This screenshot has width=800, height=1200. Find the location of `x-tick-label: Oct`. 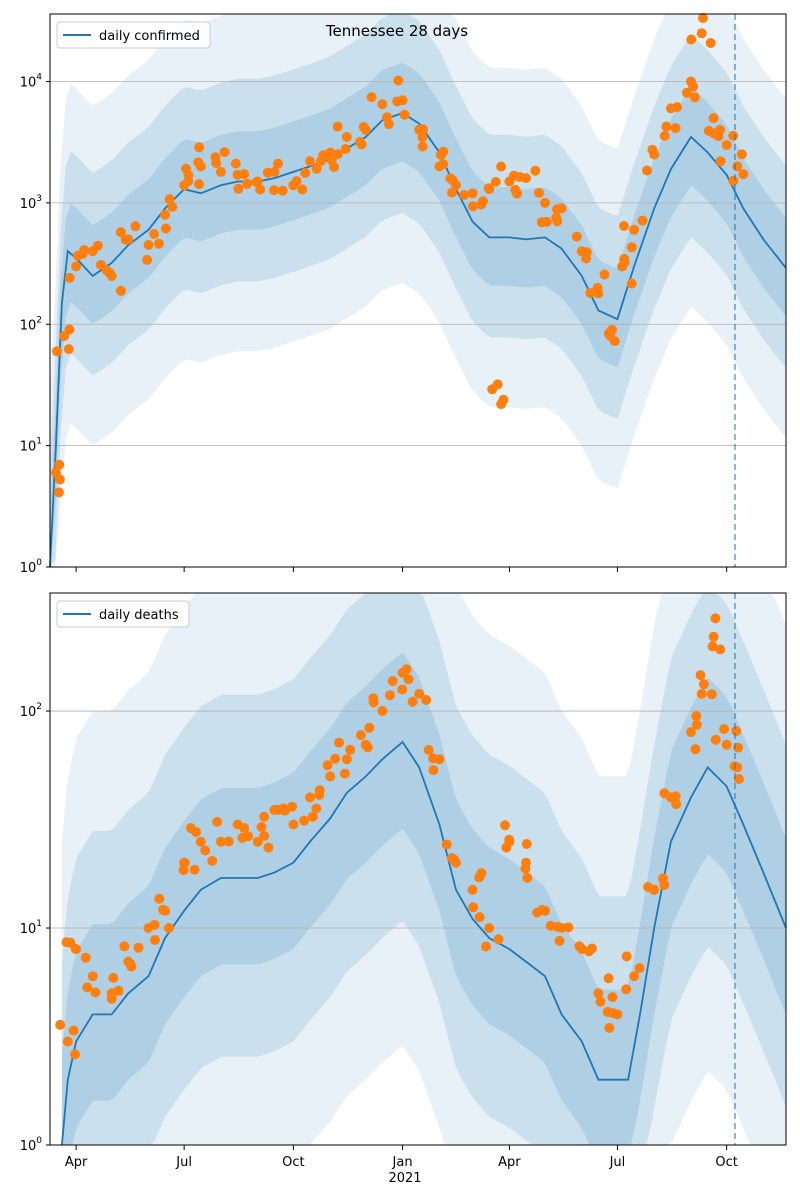

x-tick-label: Oct is located at coordinates (726, 1162).